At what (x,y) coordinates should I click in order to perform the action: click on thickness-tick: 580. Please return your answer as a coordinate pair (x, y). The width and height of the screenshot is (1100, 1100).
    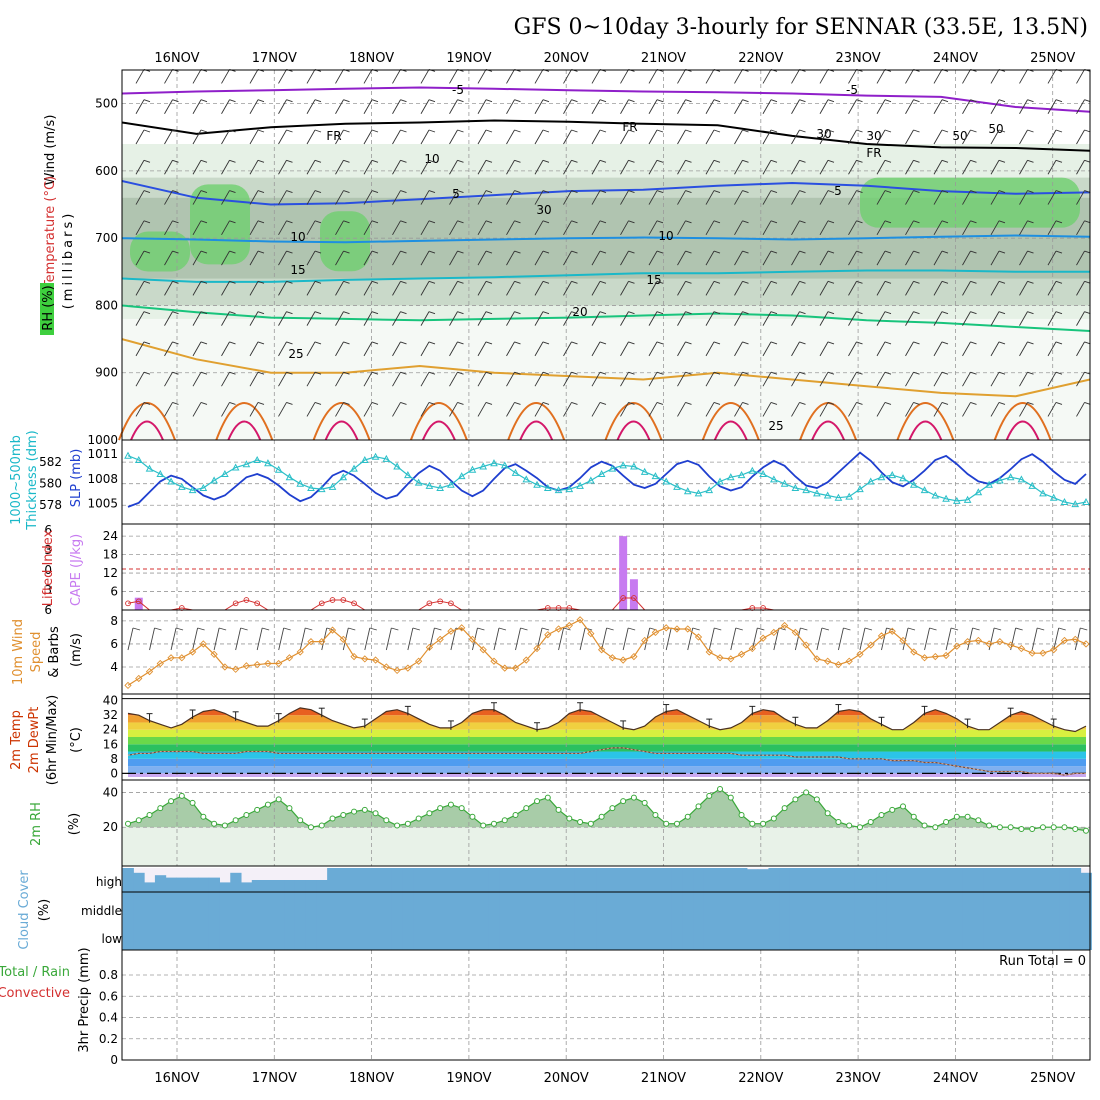
    Looking at the image, I should click on (50, 484).